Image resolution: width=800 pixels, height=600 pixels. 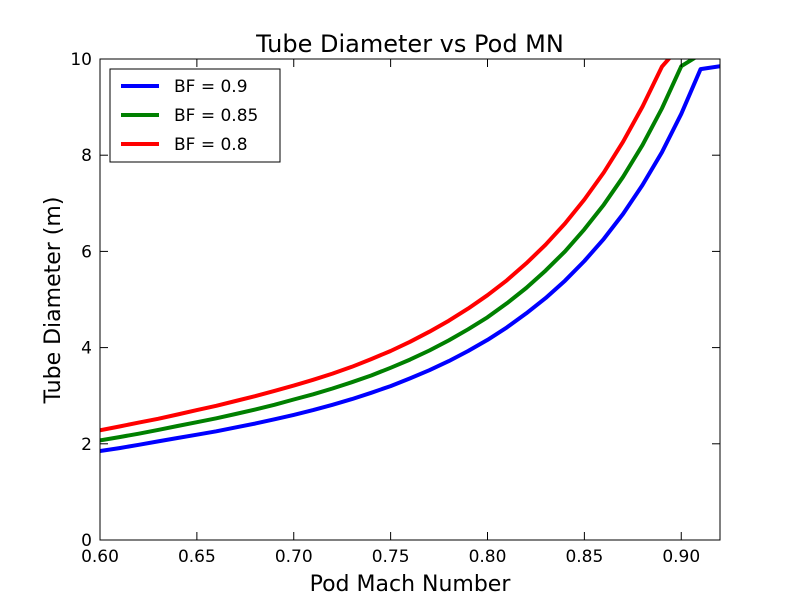 I want to click on x-tick-label: 0.75, so click(x=391, y=557).